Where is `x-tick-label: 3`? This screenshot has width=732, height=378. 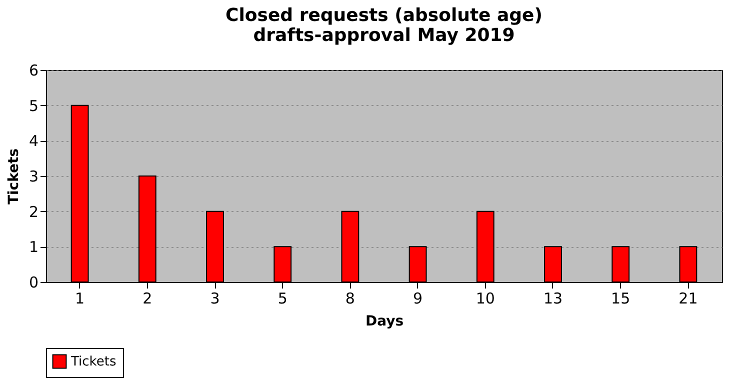
x-tick-label: 3 is located at coordinates (215, 299).